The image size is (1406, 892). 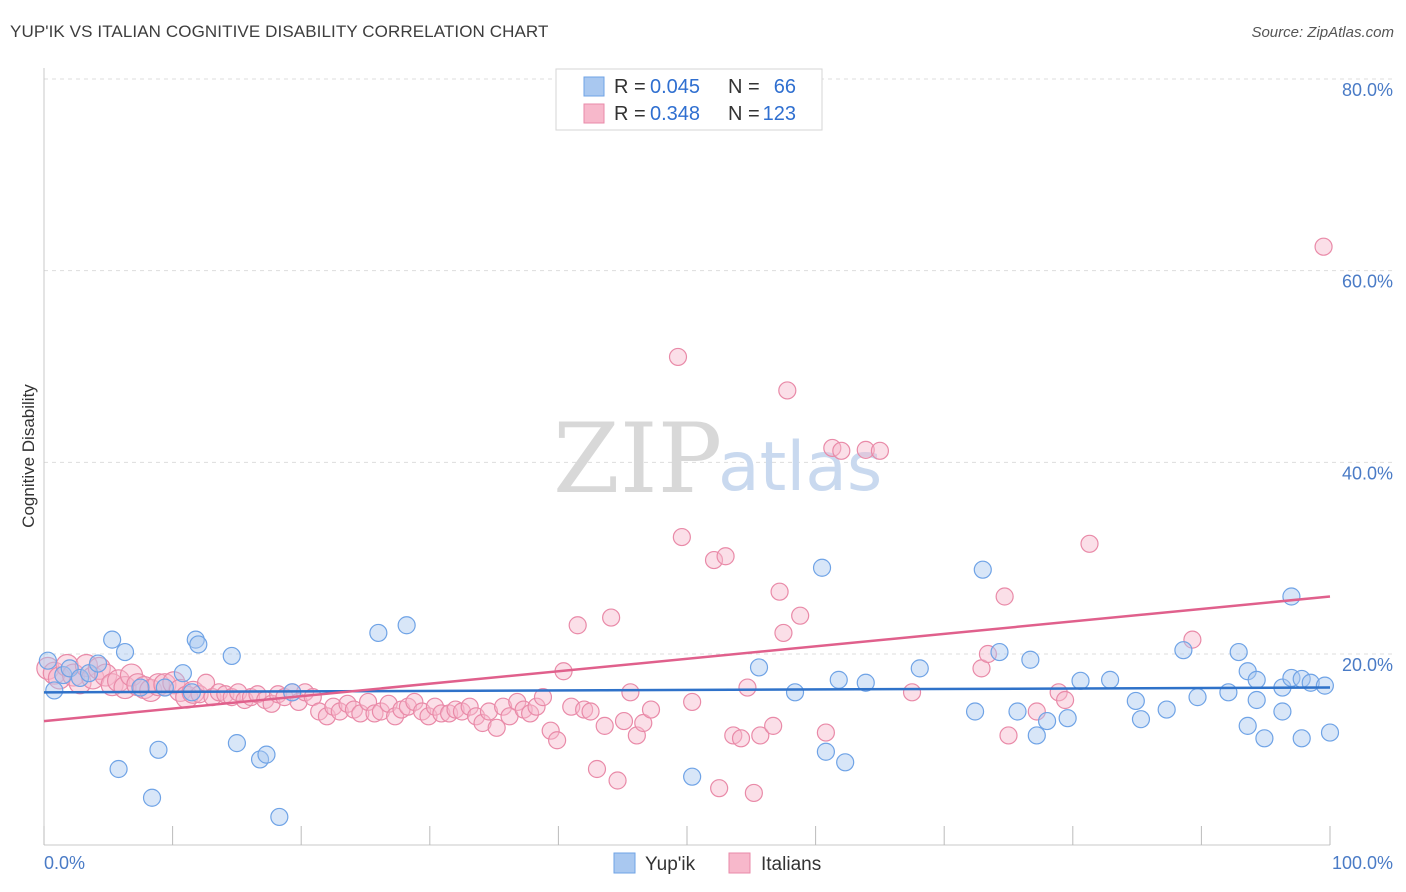 What do you see at coordinates (28, 456) in the screenshot?
I see `y-axis-label: Cognitive Disability` at bounding box center [28, 456].